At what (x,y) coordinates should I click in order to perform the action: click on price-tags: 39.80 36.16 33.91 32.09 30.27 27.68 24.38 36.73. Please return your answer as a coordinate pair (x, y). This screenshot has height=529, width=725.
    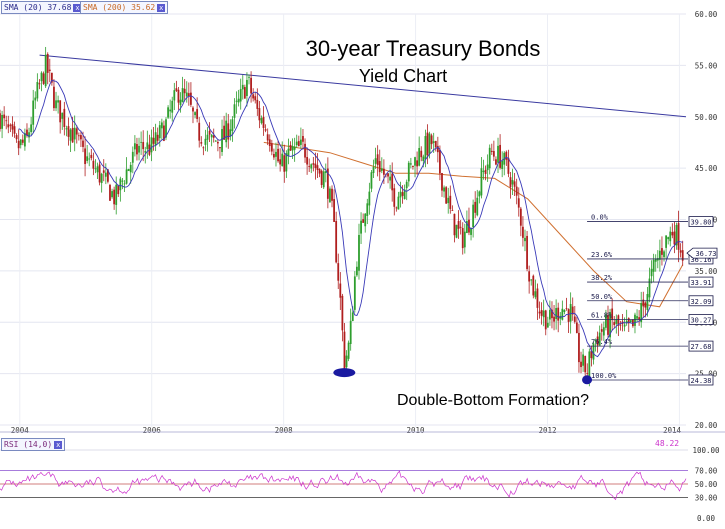
    Looking at the image, I should click on (702, 301).